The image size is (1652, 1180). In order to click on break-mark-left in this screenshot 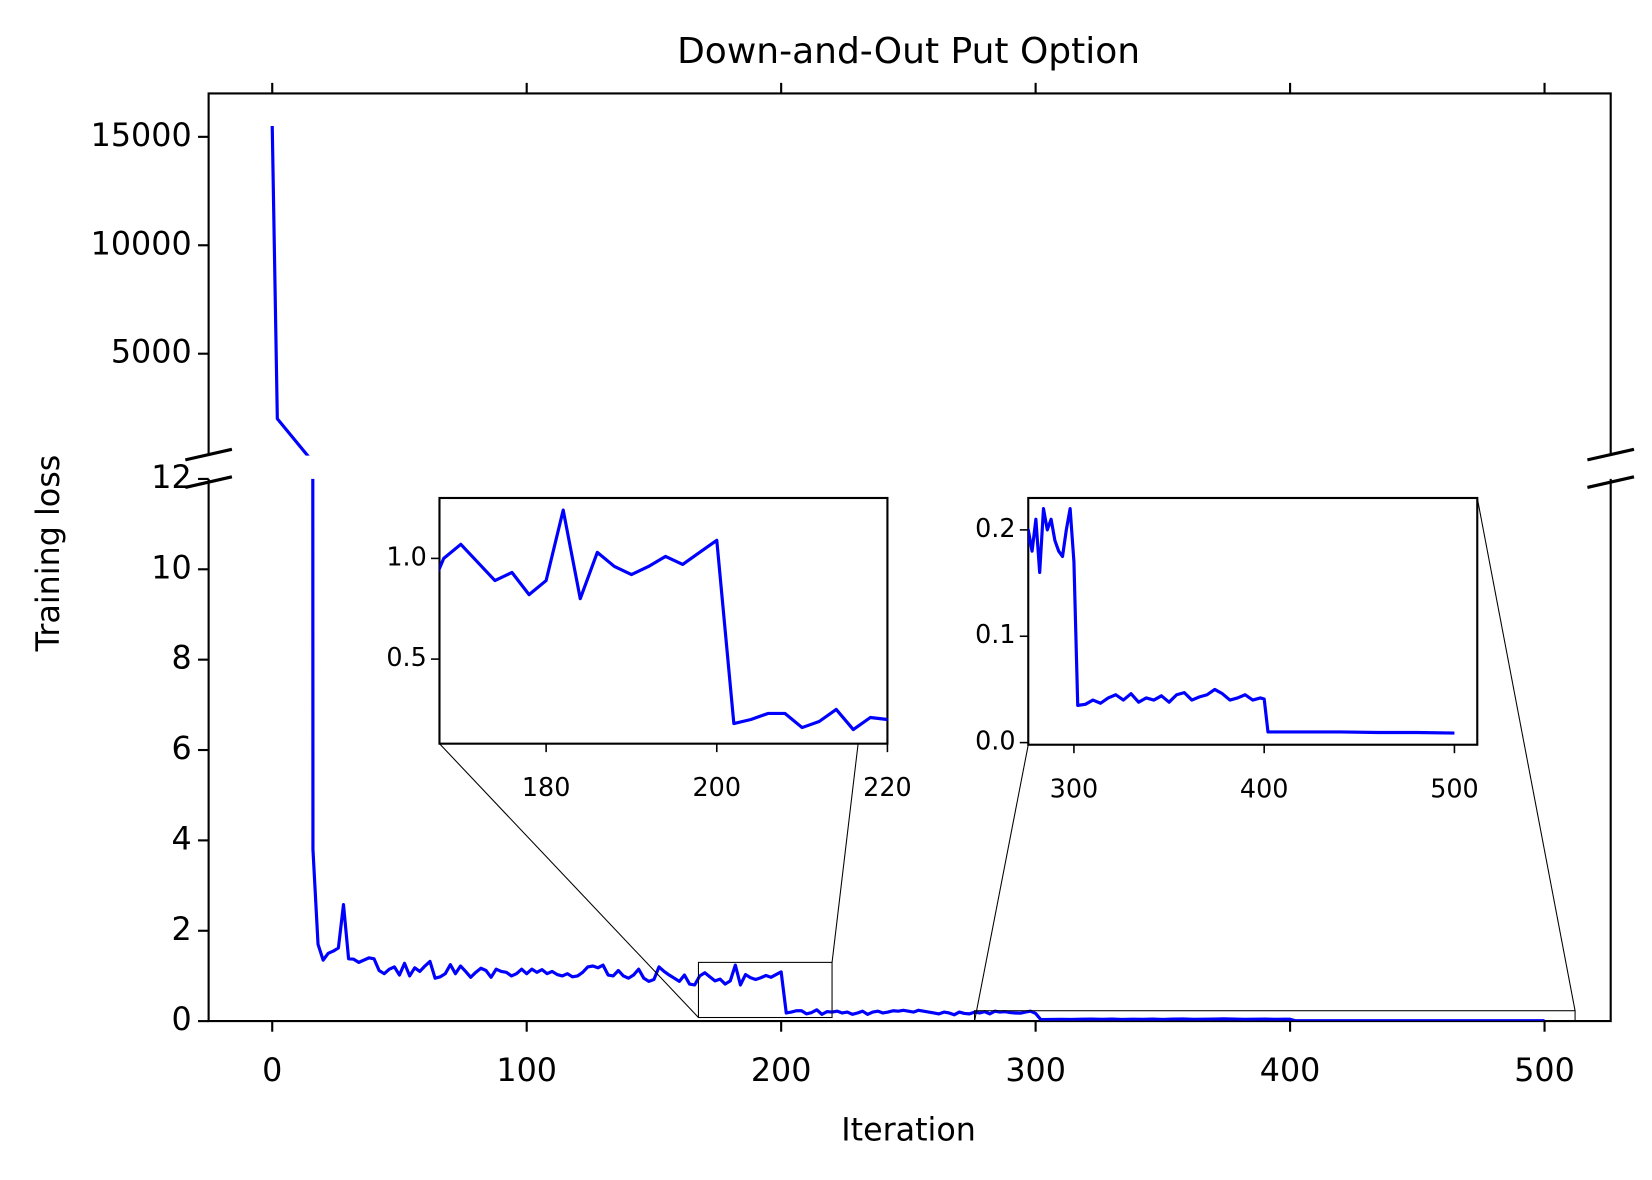, I will do `click(208, 468)`.